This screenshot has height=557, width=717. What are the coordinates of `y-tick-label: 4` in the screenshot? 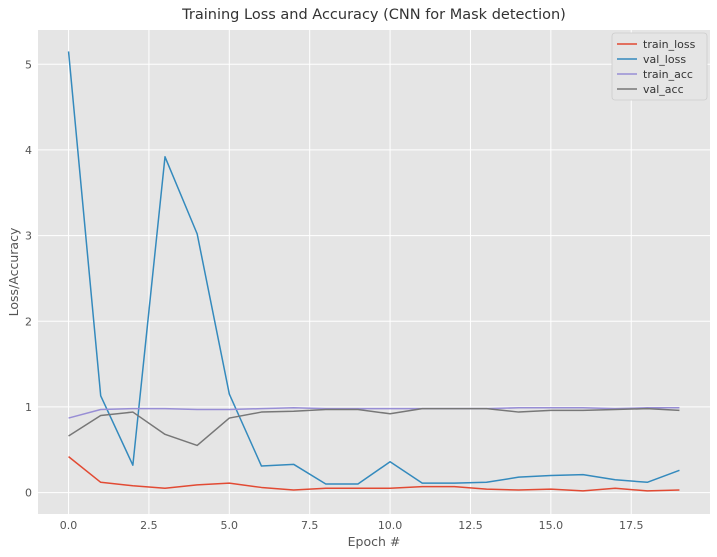 It's located at (28, 150).